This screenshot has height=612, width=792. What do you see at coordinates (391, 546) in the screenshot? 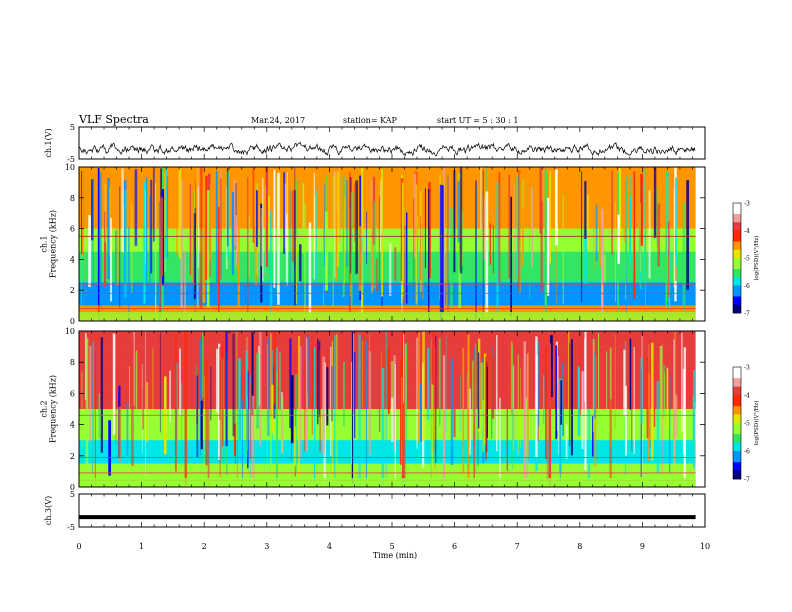
I see `x-tick-label: 5` at bounding box center [391, 546].